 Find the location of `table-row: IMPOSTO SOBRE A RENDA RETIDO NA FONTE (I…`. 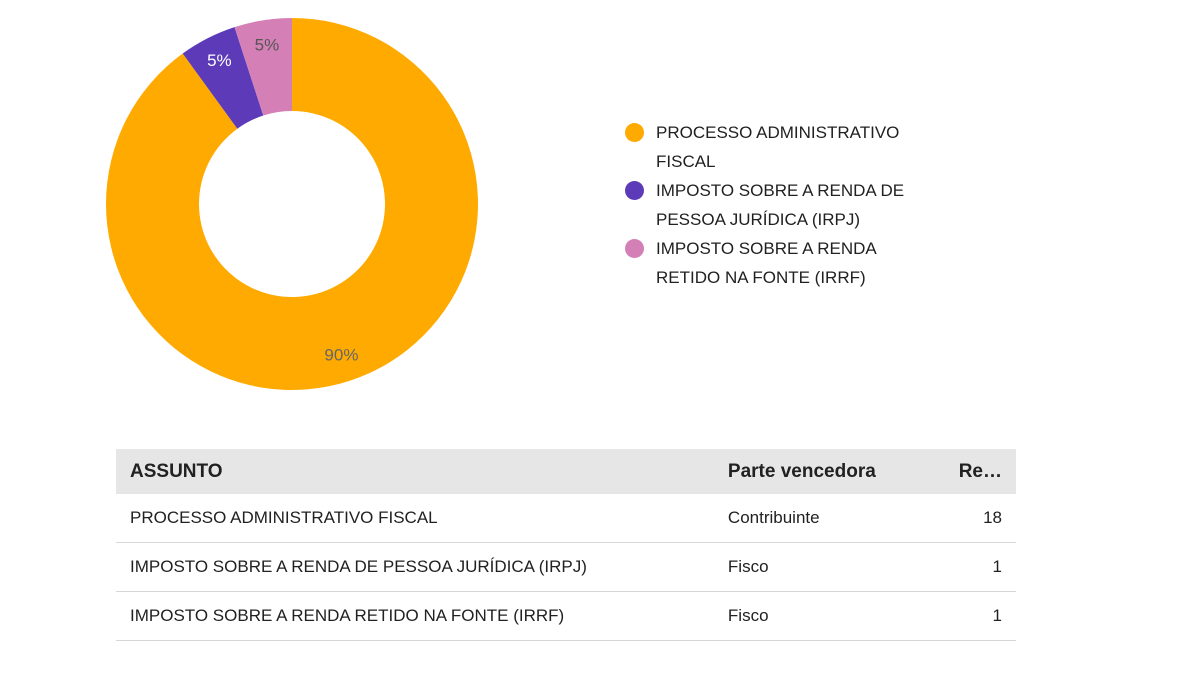

table-row: IMPOSTO SOBRE A RENDA RETIDO NA FONTE (I… is located at coordinates (566, 616).